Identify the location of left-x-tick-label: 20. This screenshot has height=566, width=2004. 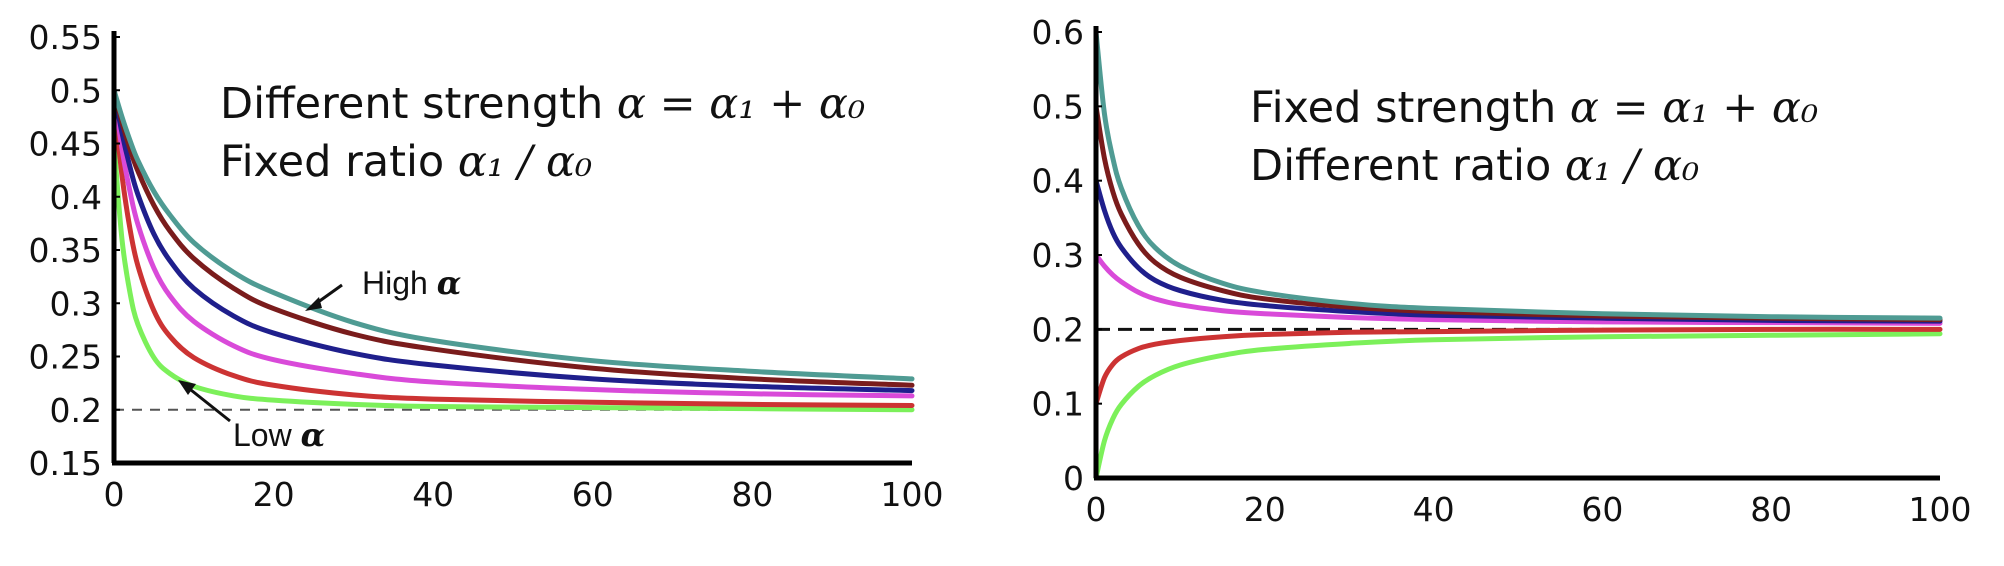
(274, 494).